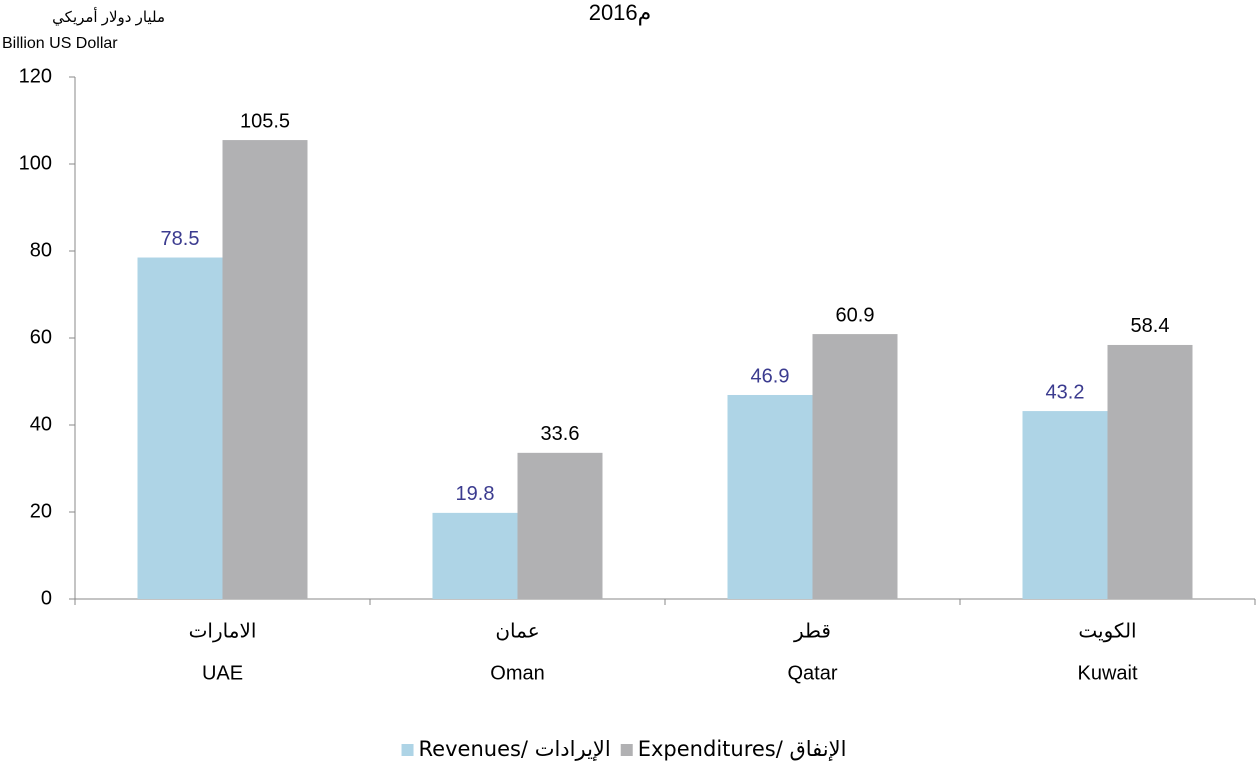  Describe the element at coordinates (1107, 631) in the screenshot. I see `x-tick-label-ar: الكويت` at that location.